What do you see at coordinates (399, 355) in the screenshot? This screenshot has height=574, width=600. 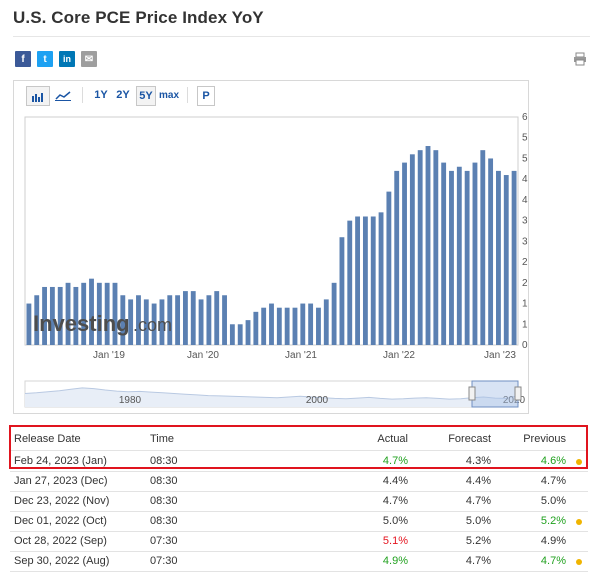 I see `x-tick-label: Jan '22` at bounding box center [399, 355].